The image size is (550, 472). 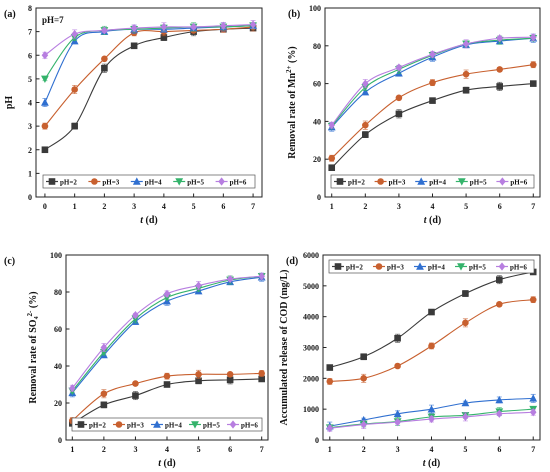 What do you see at coordinates (432, 111) in the screenshot?
I see `series-line` at bounding box center [432, 111].